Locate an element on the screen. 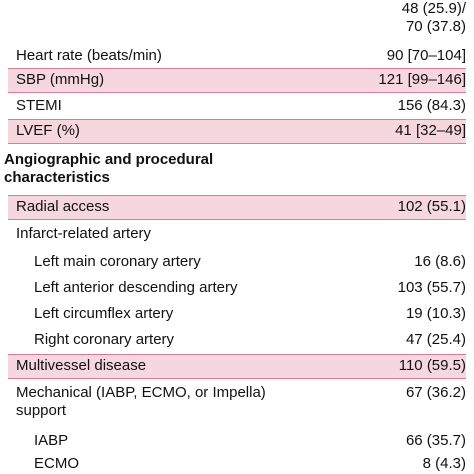 The width and height of the screenshot is (474, 474). table-row-radial-access: Radial access 102 (55.1) is located at coordinates (237, 207).